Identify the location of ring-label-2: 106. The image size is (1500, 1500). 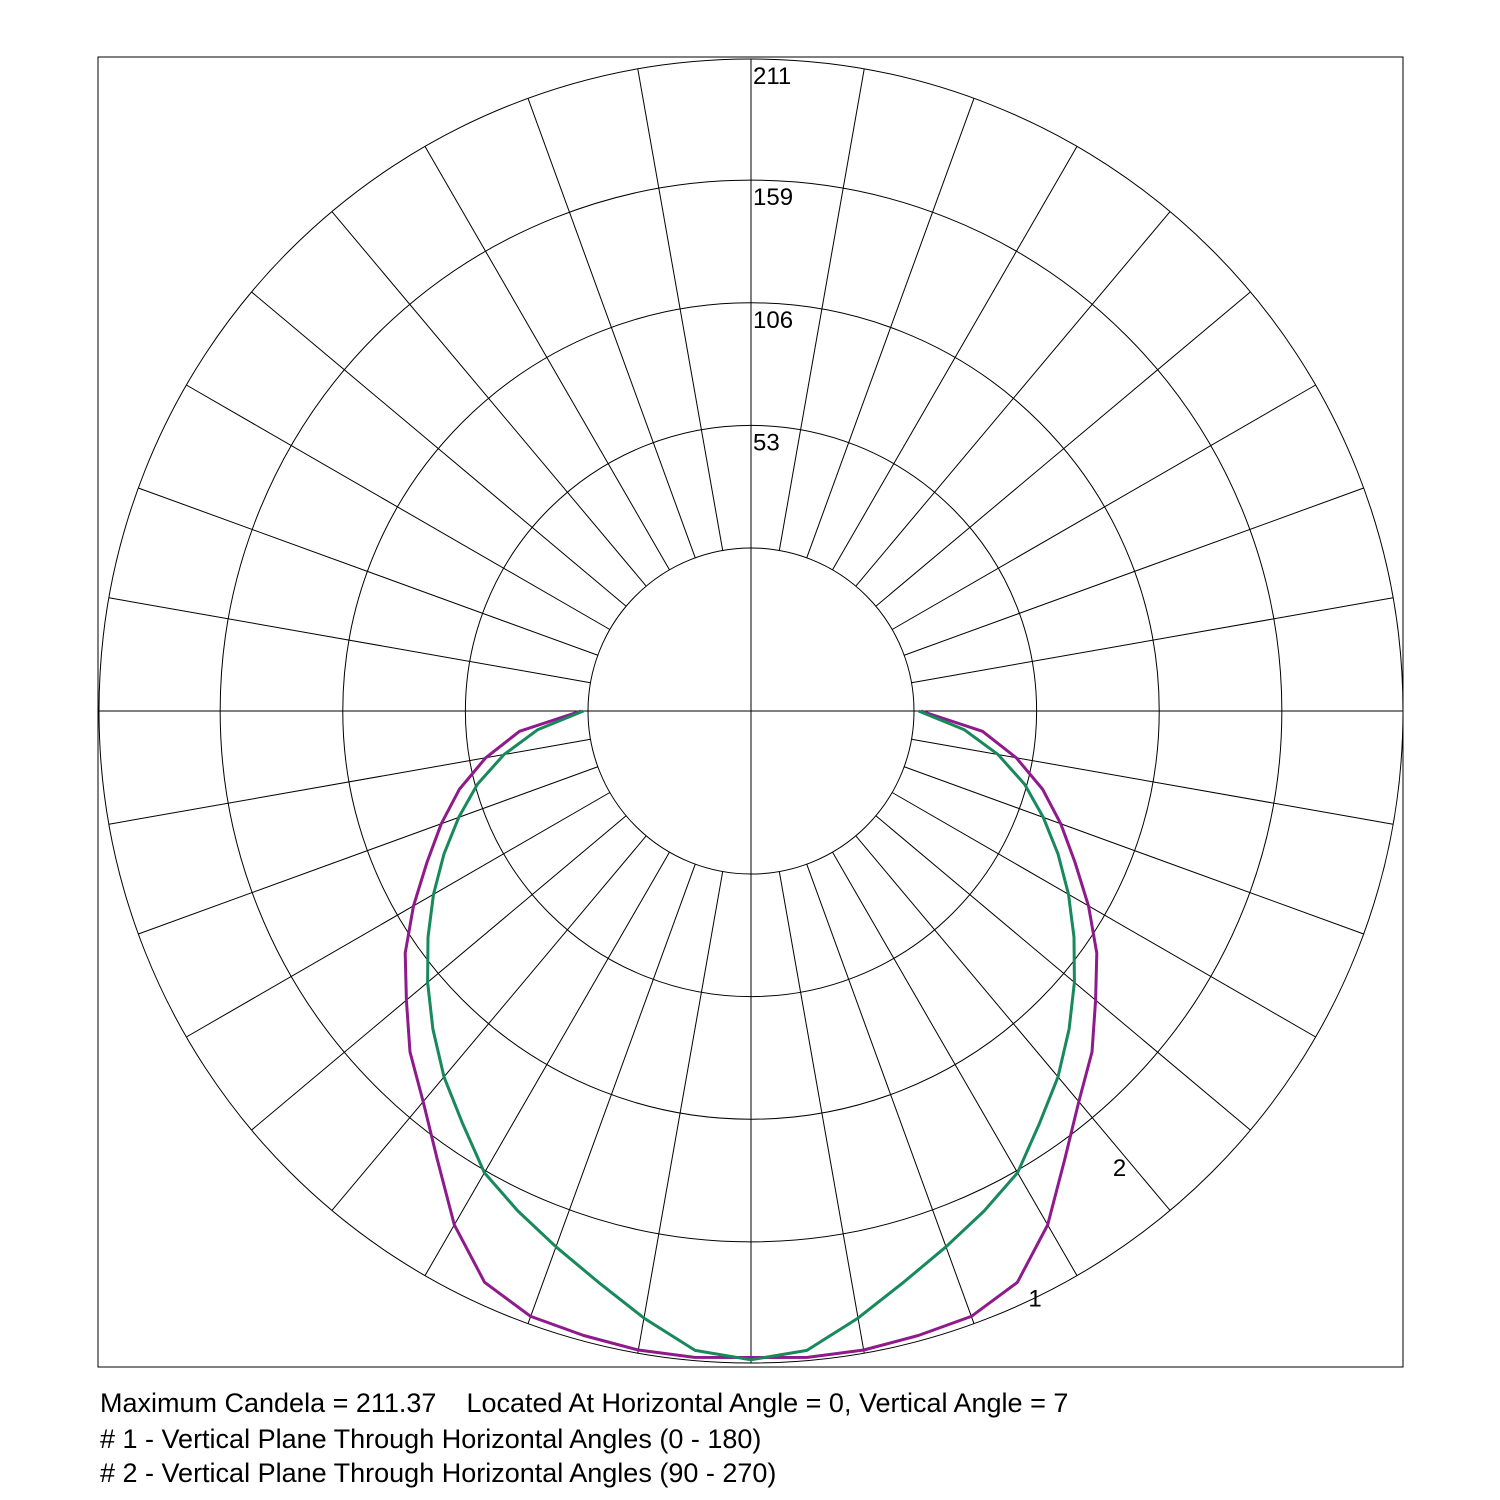
(773, 320).